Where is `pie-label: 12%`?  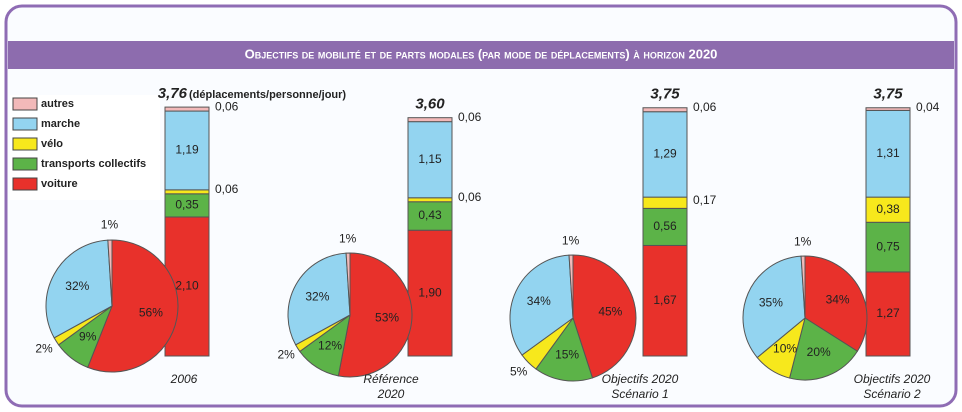 pie-label: 12% is located at coordinates (330, 346).